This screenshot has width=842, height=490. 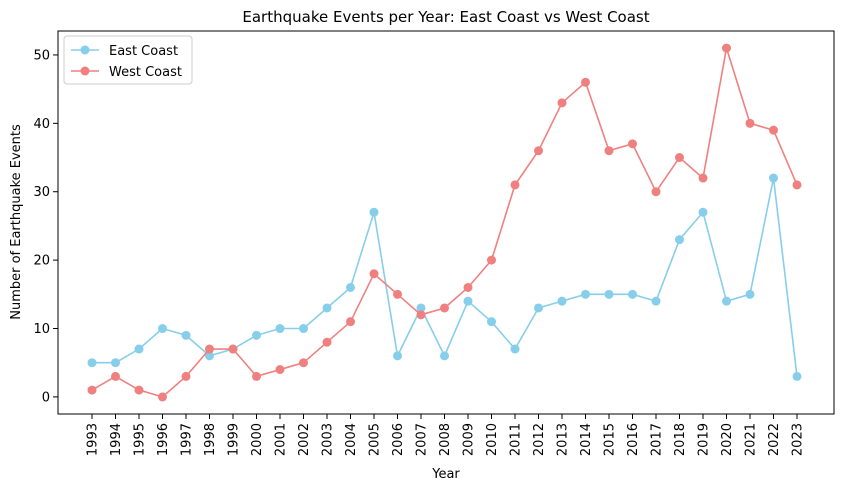 What do you see at coordinates (128, 60) in the screenshot?
I see `legend-box` at bounding box center [128, 60].